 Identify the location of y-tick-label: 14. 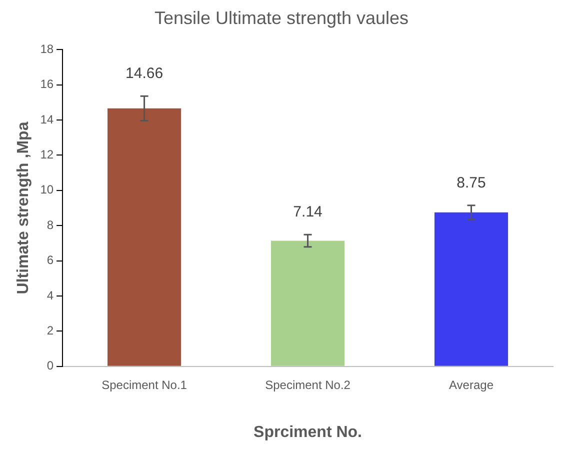
(47, 119).